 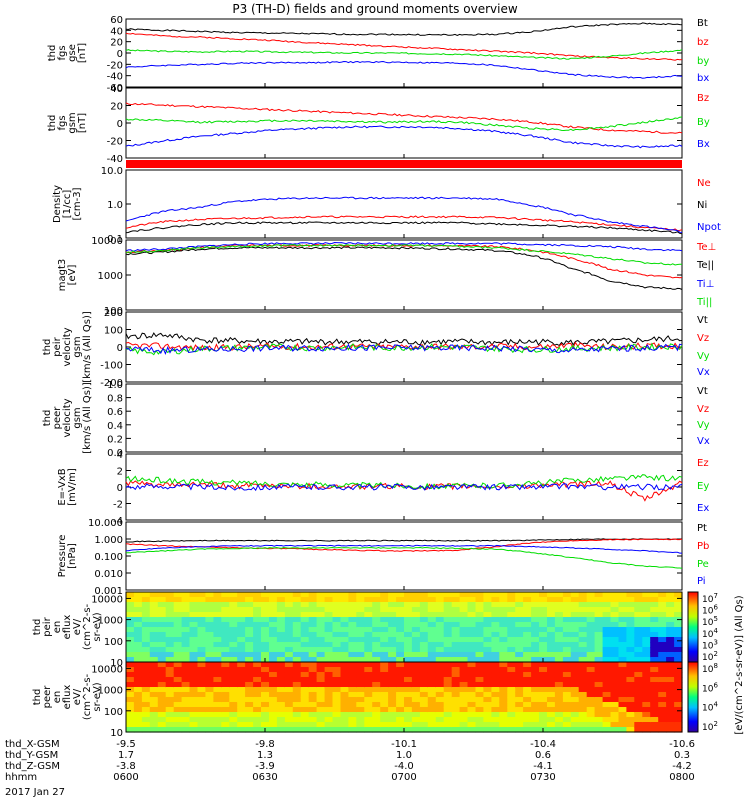 I want to click on legend-Pe: Pe, so click(x=703, y=564).